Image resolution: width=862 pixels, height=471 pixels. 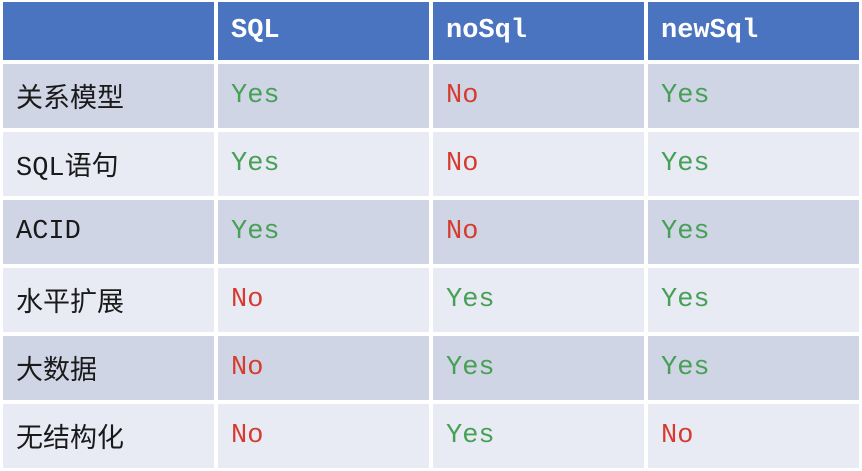 What do you see at coordinates (108, 300) in the screenshot?
I see `row-label: 水平扩展` at bounding box center [108, 300].